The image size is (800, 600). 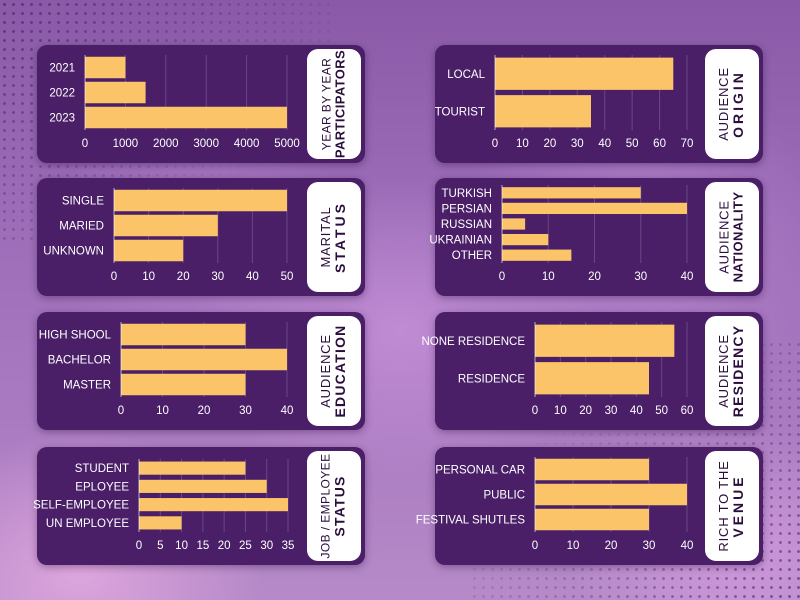 What do you see at coordinates (79, 361) in the screenshot?
I see `category-label: BACHELOR` at bounding box center [79, 361].